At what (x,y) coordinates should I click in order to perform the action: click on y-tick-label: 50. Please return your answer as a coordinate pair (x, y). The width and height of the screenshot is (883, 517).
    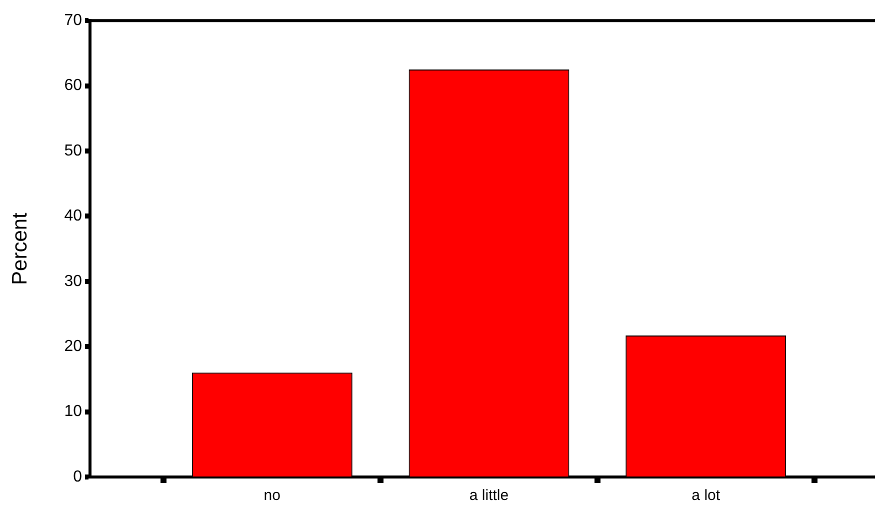
    Looking at the image, I should click on (73, 151).